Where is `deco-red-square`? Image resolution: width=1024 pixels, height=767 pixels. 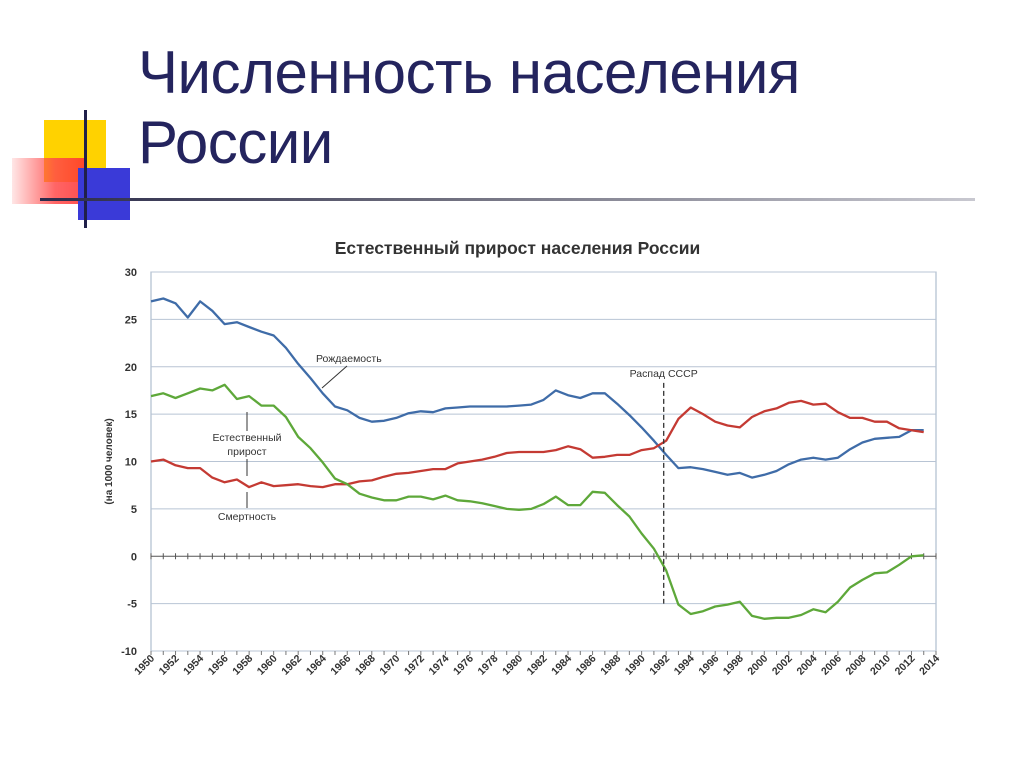
deco-red-square is located at coordinates (48, 181).